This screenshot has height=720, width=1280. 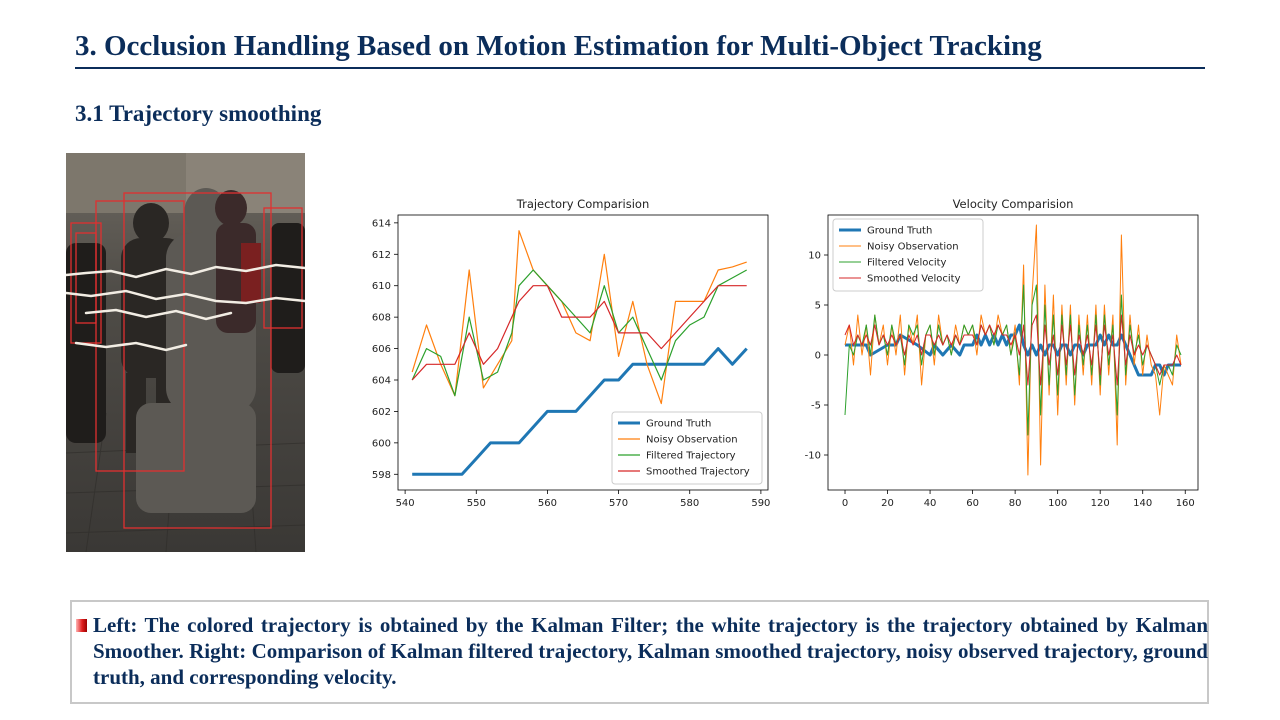 What do you see at coordinates (818, 306) in the screenshot?
I see `y-tick-label: 5` at bounding box center [818, 306].